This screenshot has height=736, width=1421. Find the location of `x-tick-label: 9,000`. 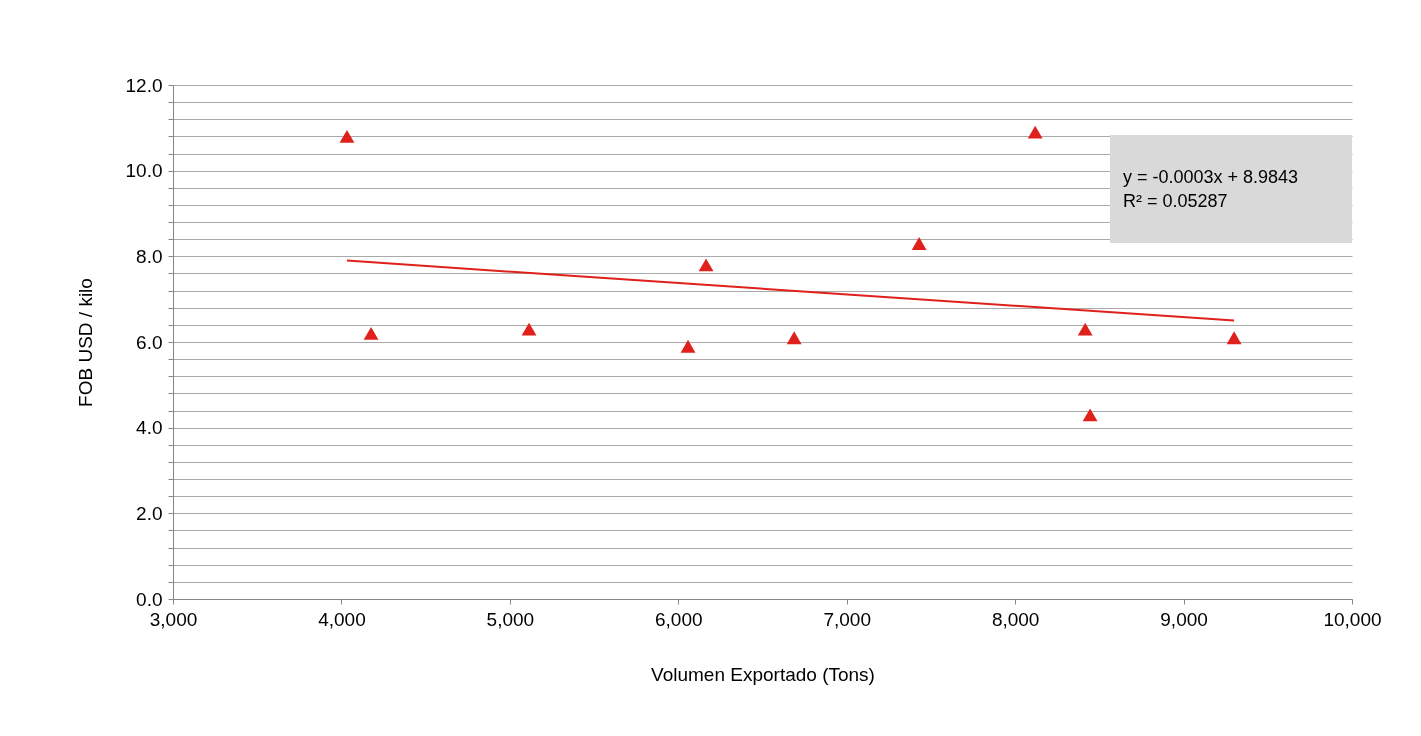

x-tick-label: 9,000 is located at coordinates (1184, 619).